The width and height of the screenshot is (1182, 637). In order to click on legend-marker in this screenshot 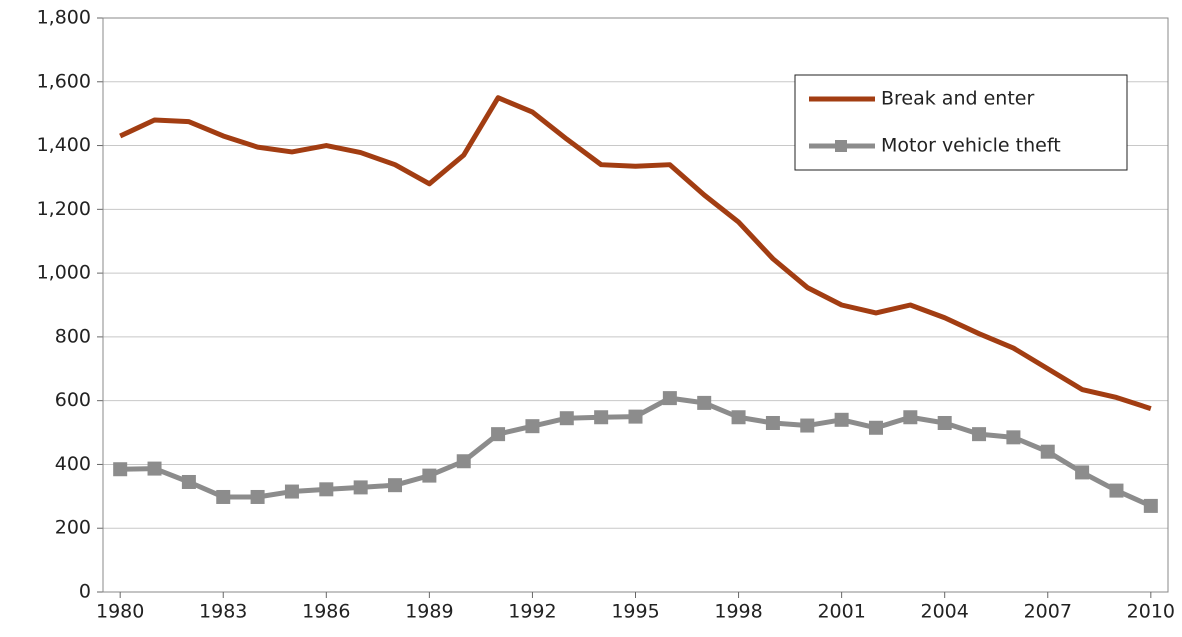, I will do `click(841, 146)`.